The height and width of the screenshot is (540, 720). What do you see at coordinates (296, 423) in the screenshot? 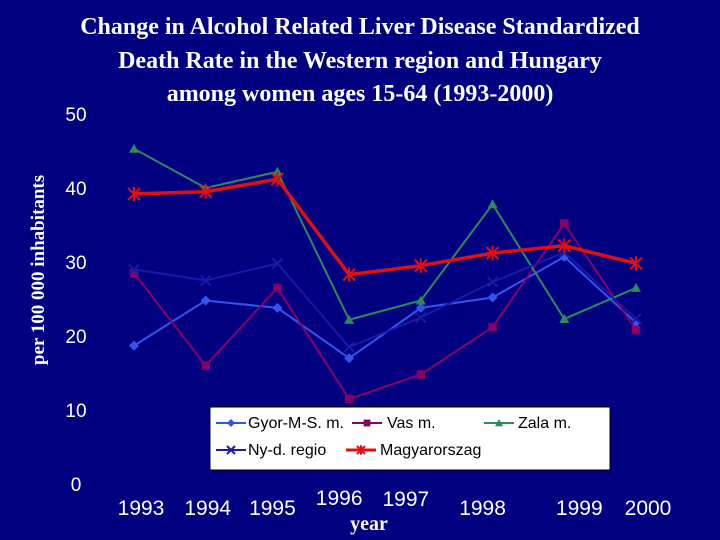
I see `legend-label: Gyor-M-S. m.` at bounding box center [296, 423].